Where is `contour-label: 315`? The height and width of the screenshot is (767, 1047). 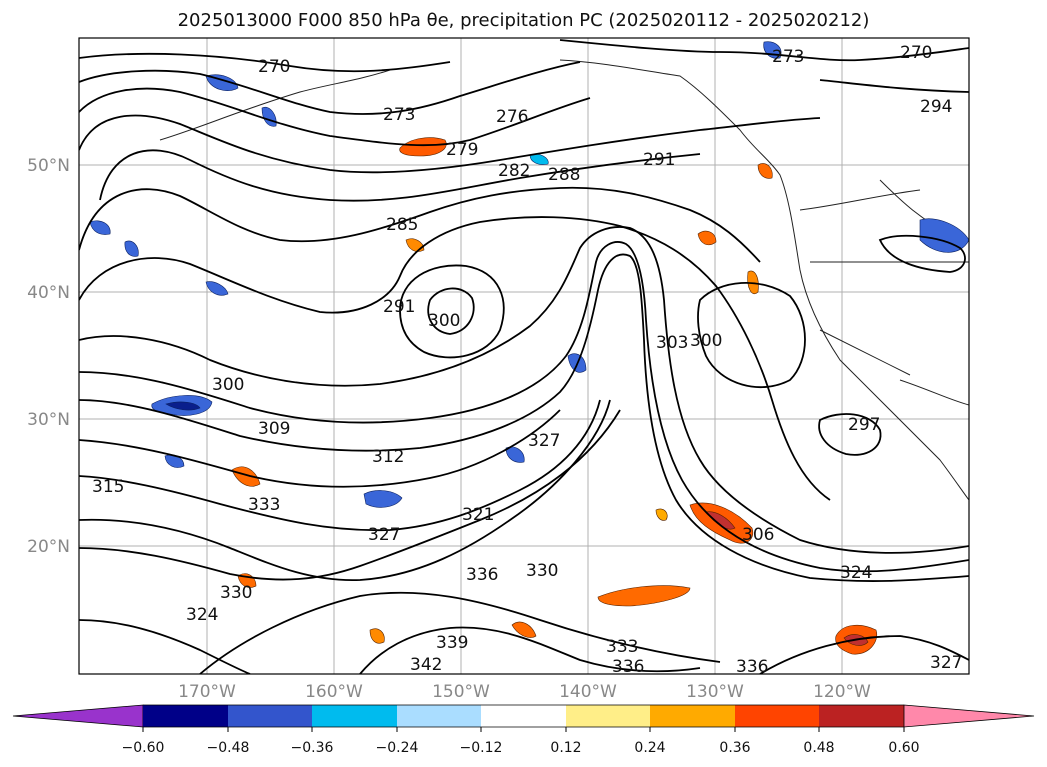
contour-label: 315 is located at coordinates (108, 487).